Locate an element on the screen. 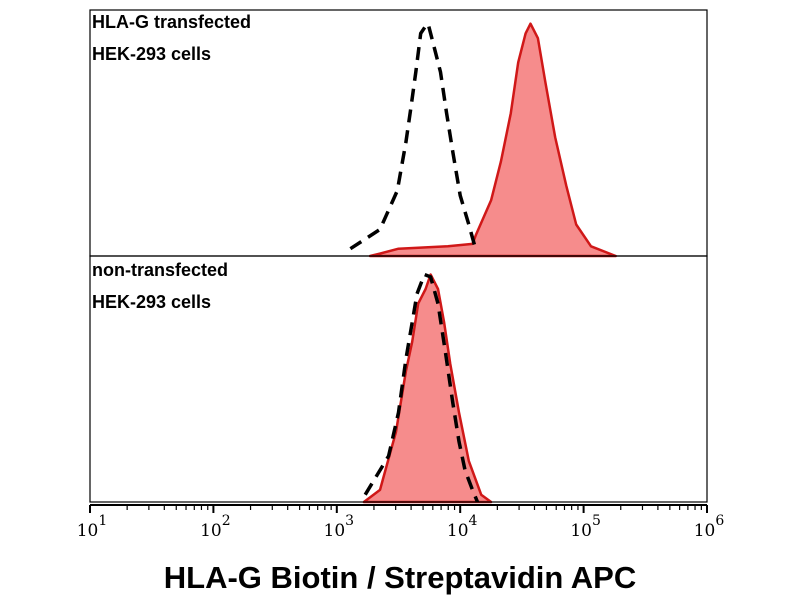  x-tick-label: 10⁶ is located at coordinates (709, 527).